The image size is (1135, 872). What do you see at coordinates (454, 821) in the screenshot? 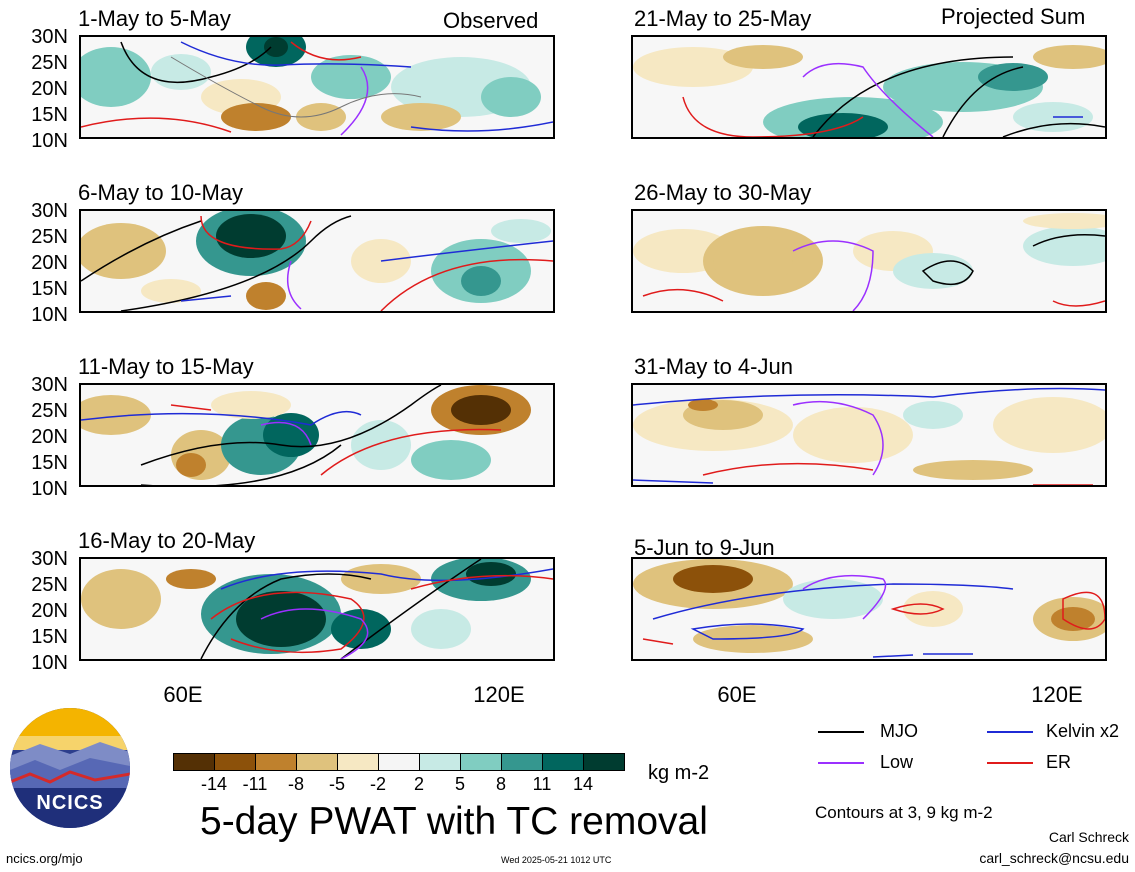
I see `main-title: 5-day PWAT with TC removal` at bounding box center [454, 821].